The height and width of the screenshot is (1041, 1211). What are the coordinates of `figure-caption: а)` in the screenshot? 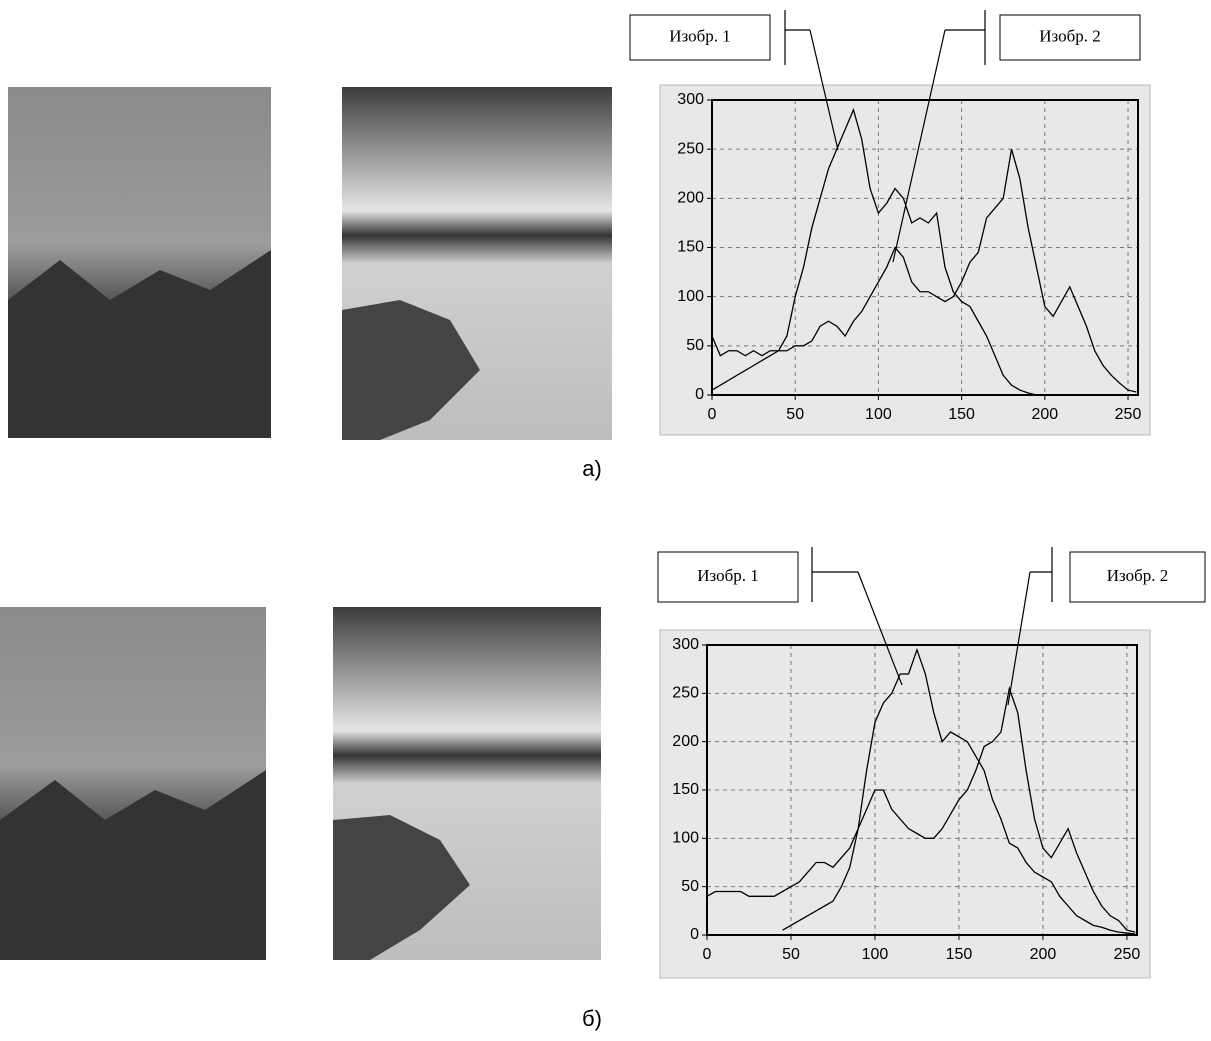 It's located at (592, 468).